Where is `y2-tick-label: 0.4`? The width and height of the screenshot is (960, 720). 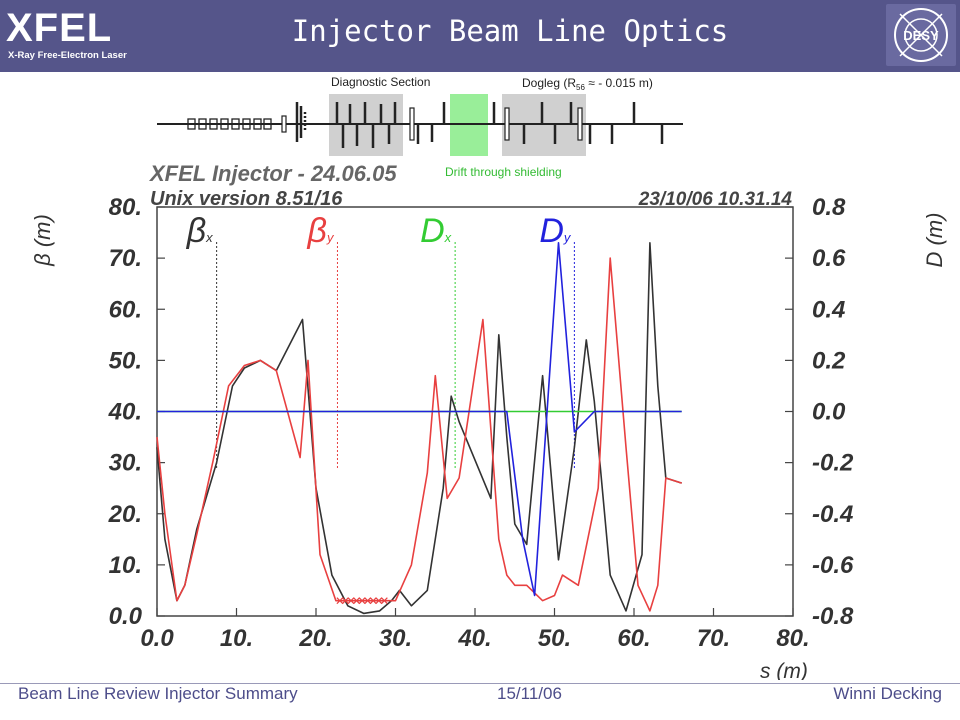 y2-tick-label: 0.4 is located at coordinates (828, 309).